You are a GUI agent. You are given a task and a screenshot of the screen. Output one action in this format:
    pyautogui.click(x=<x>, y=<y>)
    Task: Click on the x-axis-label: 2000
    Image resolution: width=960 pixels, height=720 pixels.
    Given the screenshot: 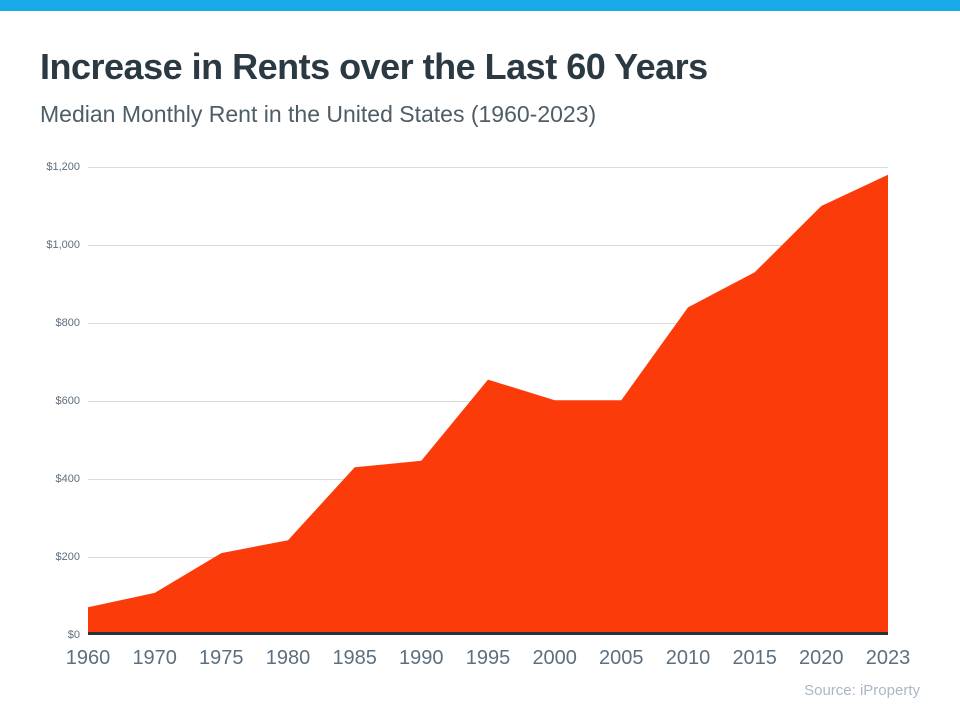 What is the action you would take?
    pyautogui.click(x=554, y=658)
    